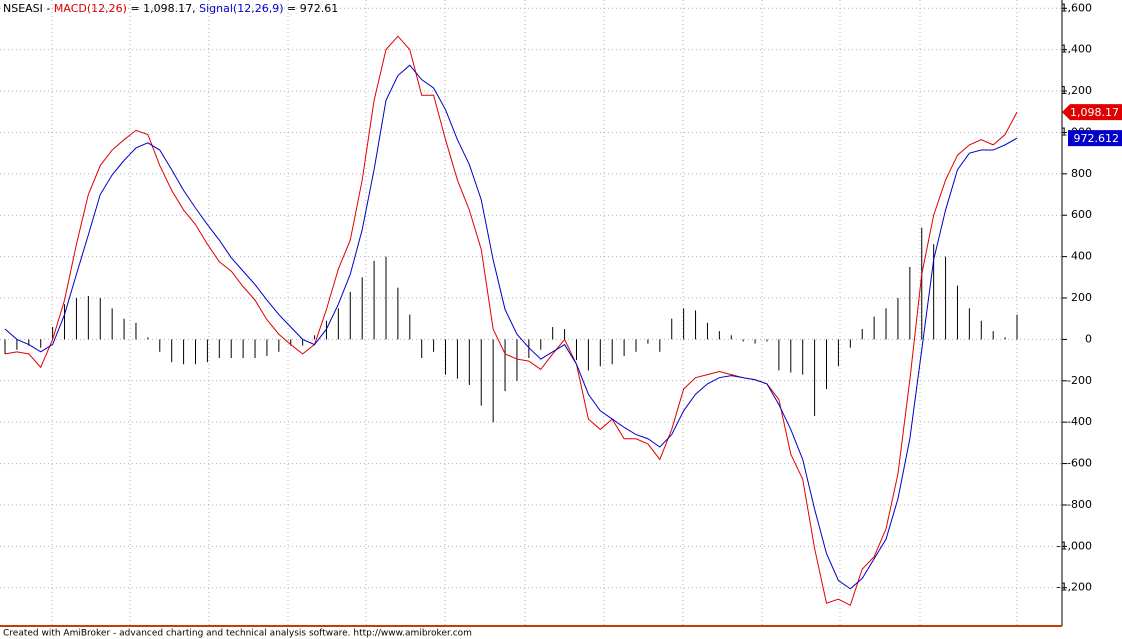 Image resolution: width=1122 pixels, height=639 pixels. Describe the element at coordinates (1081, 297) in the screenshot. I see `y-tick-label: 200` at that location.